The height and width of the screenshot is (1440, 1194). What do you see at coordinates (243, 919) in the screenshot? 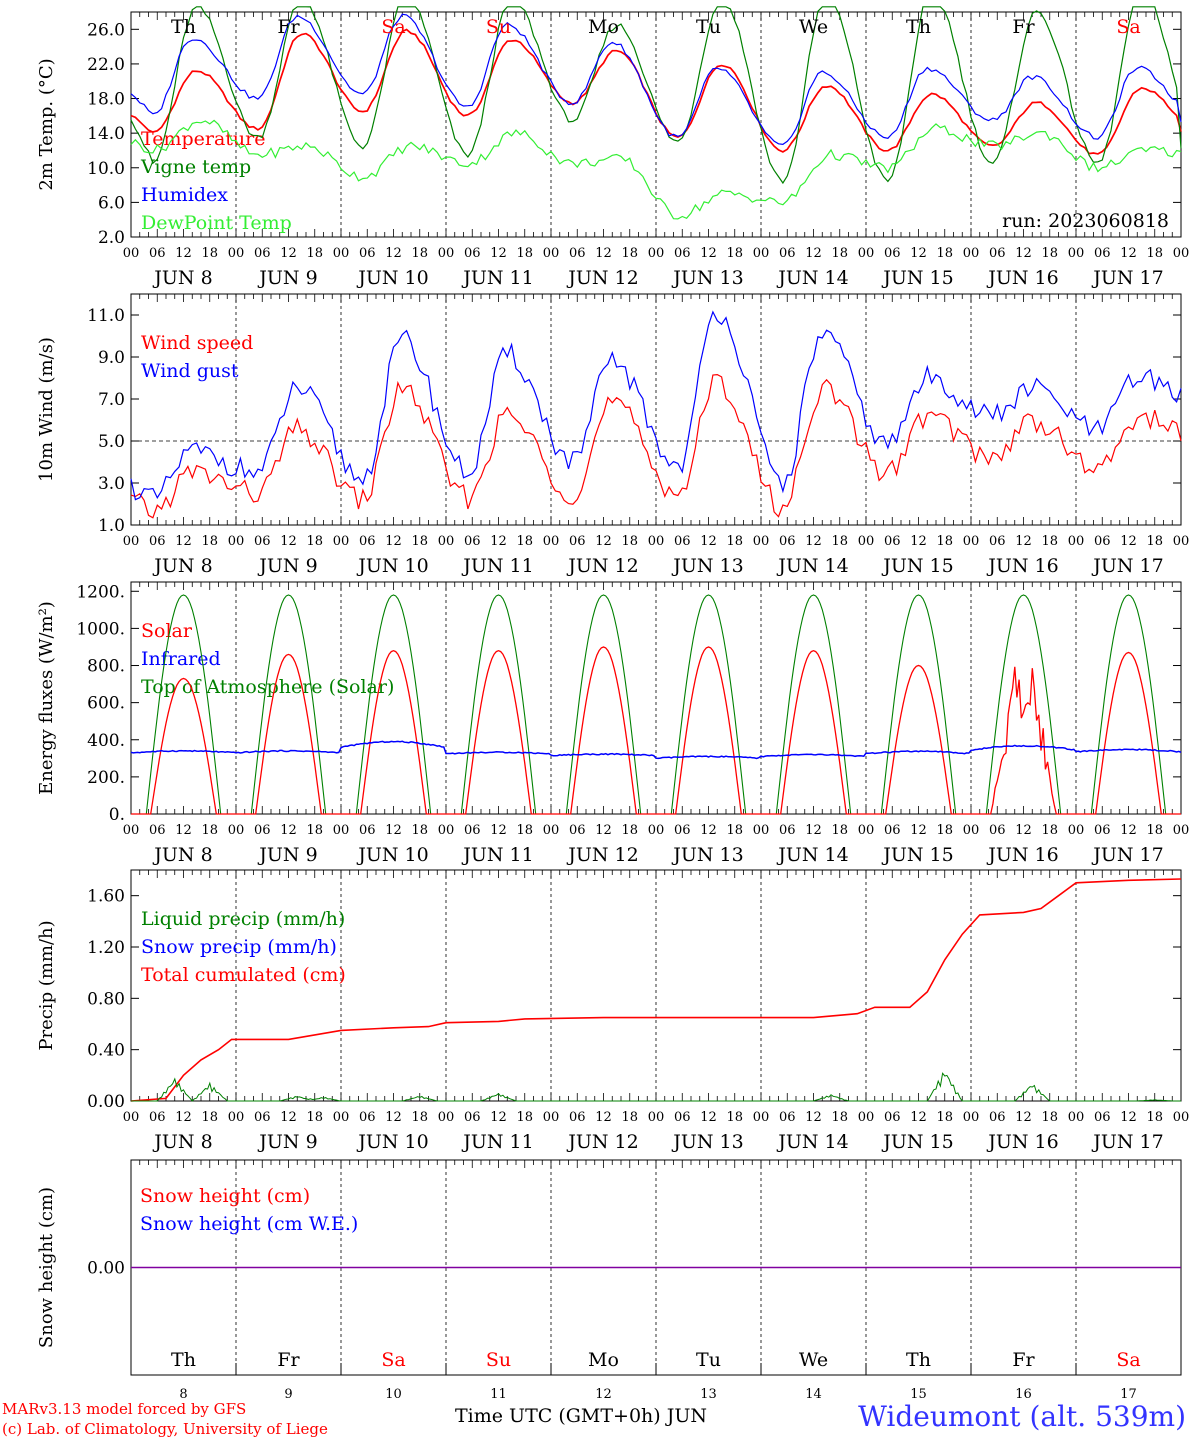
I see `legend-entry: Liquid precip (mm/h)` at bounding box center [243, 919].